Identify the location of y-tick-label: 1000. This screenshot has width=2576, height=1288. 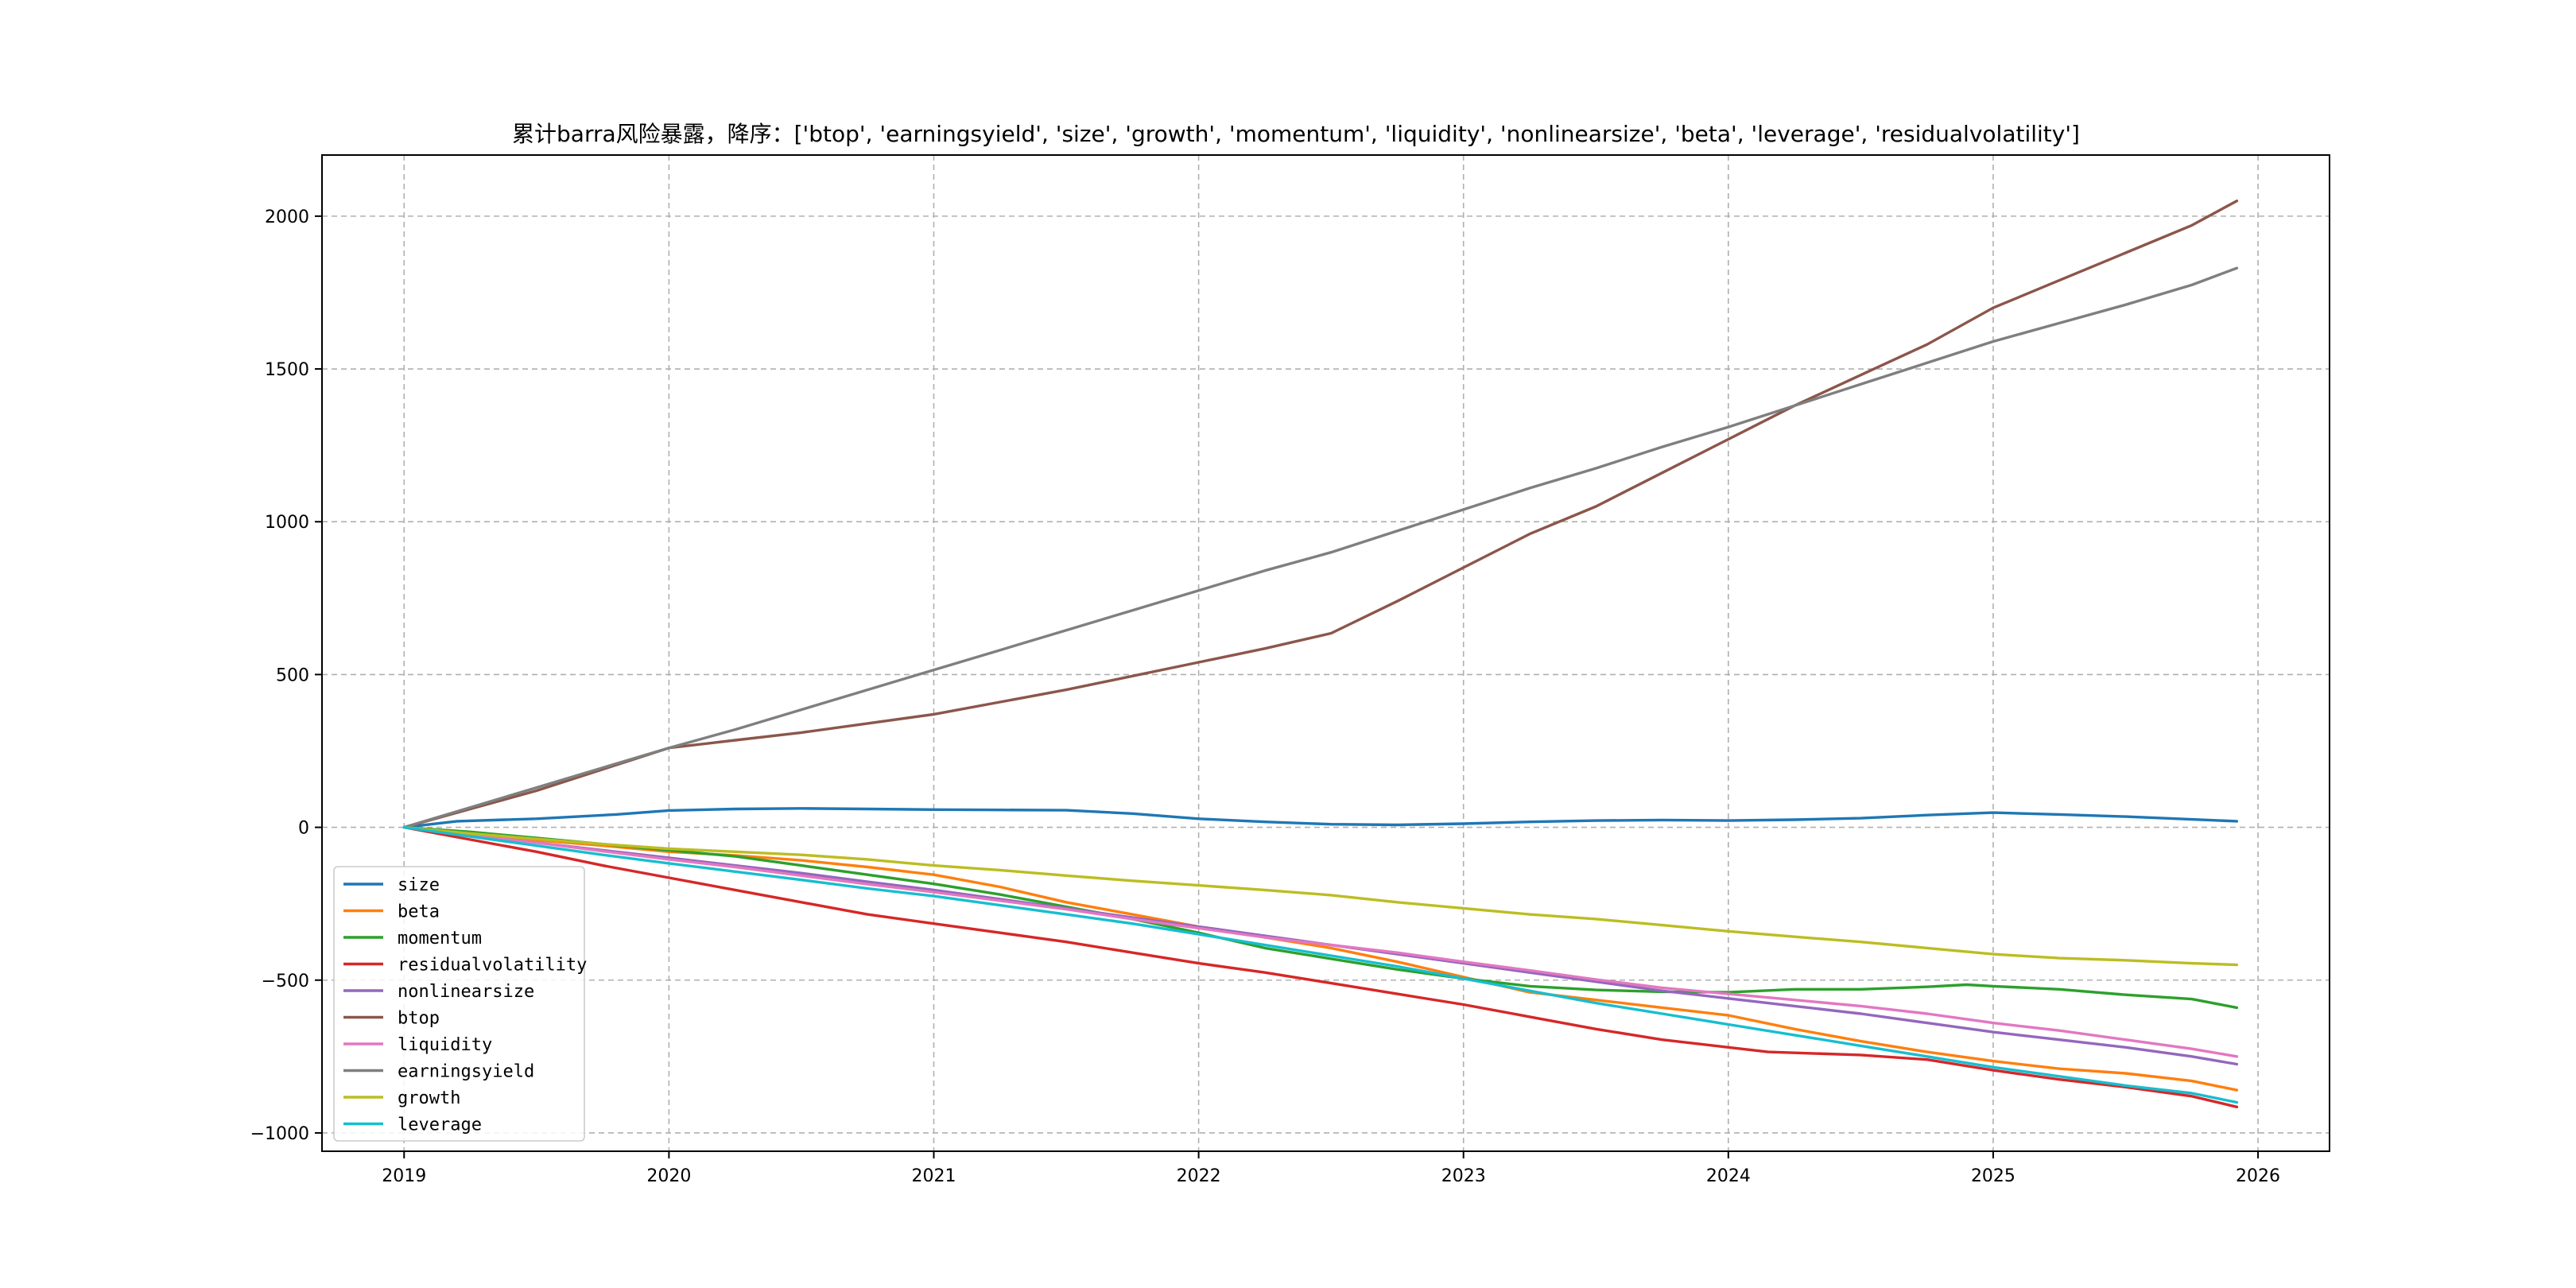
(287, 523).